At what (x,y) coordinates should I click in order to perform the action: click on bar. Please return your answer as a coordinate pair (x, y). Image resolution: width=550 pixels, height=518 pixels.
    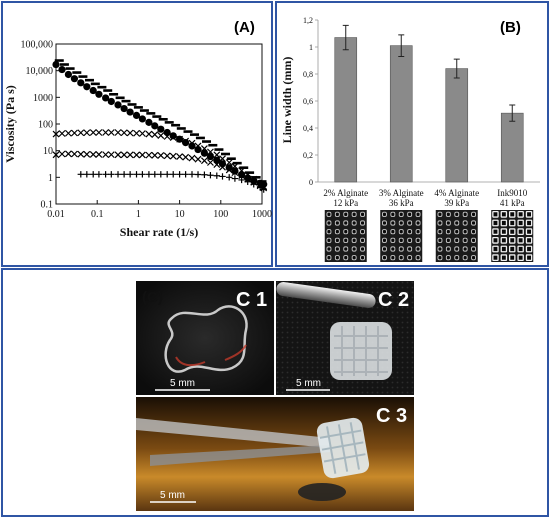
    Looking at the image, I should click on (346, 110).